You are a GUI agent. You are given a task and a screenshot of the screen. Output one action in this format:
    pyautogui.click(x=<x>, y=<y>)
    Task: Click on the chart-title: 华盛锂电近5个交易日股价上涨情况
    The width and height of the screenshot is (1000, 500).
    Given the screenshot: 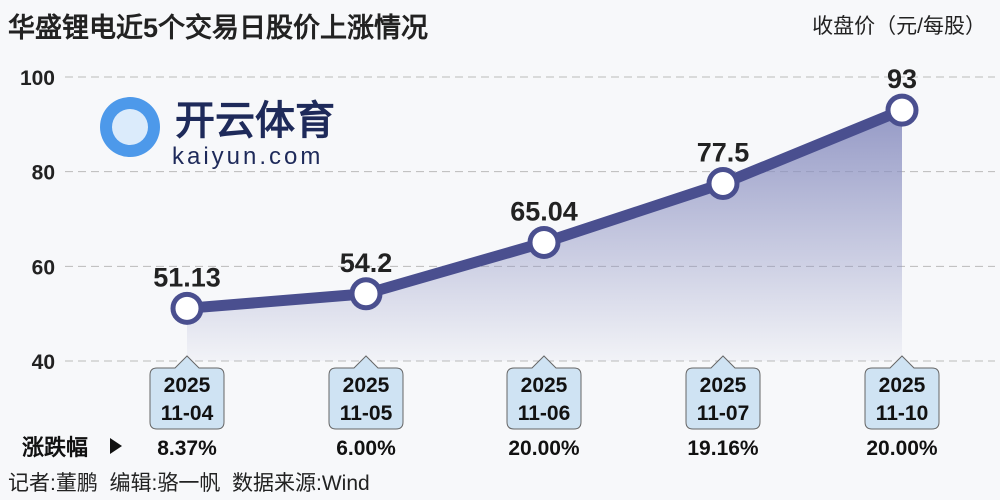 What is the action you would take?
    pyautogui.click(x=218, y=28)
    